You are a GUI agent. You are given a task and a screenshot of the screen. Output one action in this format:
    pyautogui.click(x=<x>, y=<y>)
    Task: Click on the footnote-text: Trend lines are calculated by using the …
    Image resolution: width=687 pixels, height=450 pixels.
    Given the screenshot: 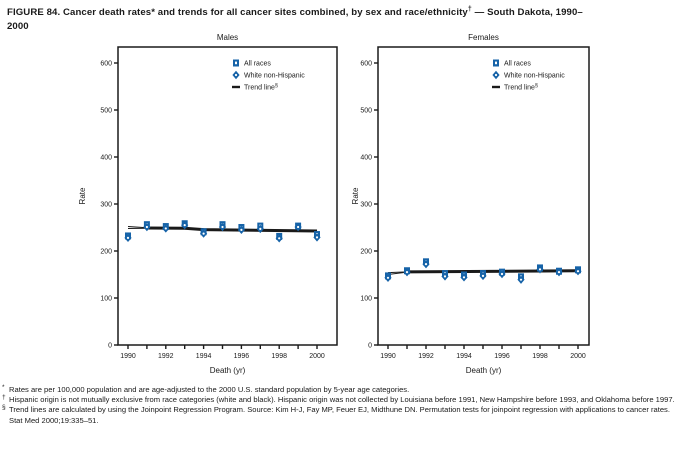 What is the action you would take?
    pyautogui.click(x=339, y=415)
    